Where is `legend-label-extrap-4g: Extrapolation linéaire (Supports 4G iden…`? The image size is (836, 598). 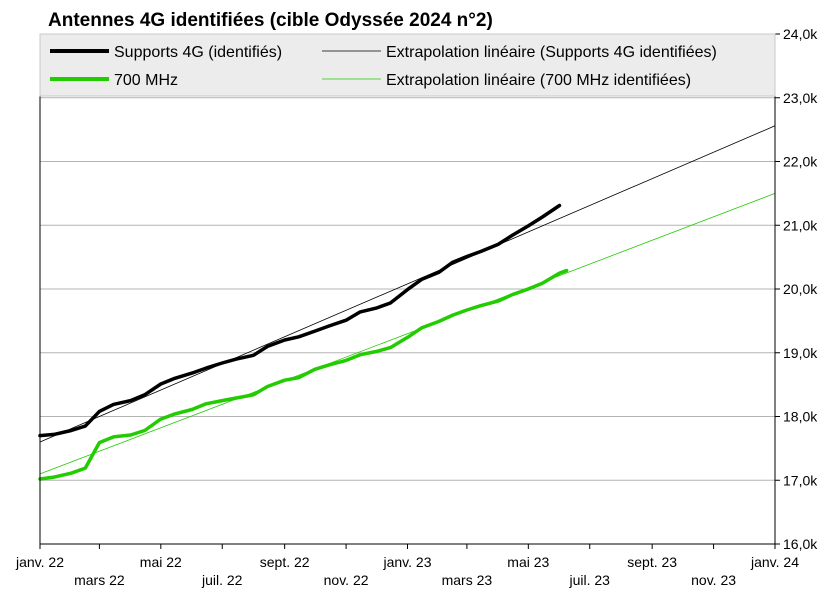 legend-label-extrap-4g: Extrapolation linéaire (Supports 4G iden… is located at coordinates (551, 52).